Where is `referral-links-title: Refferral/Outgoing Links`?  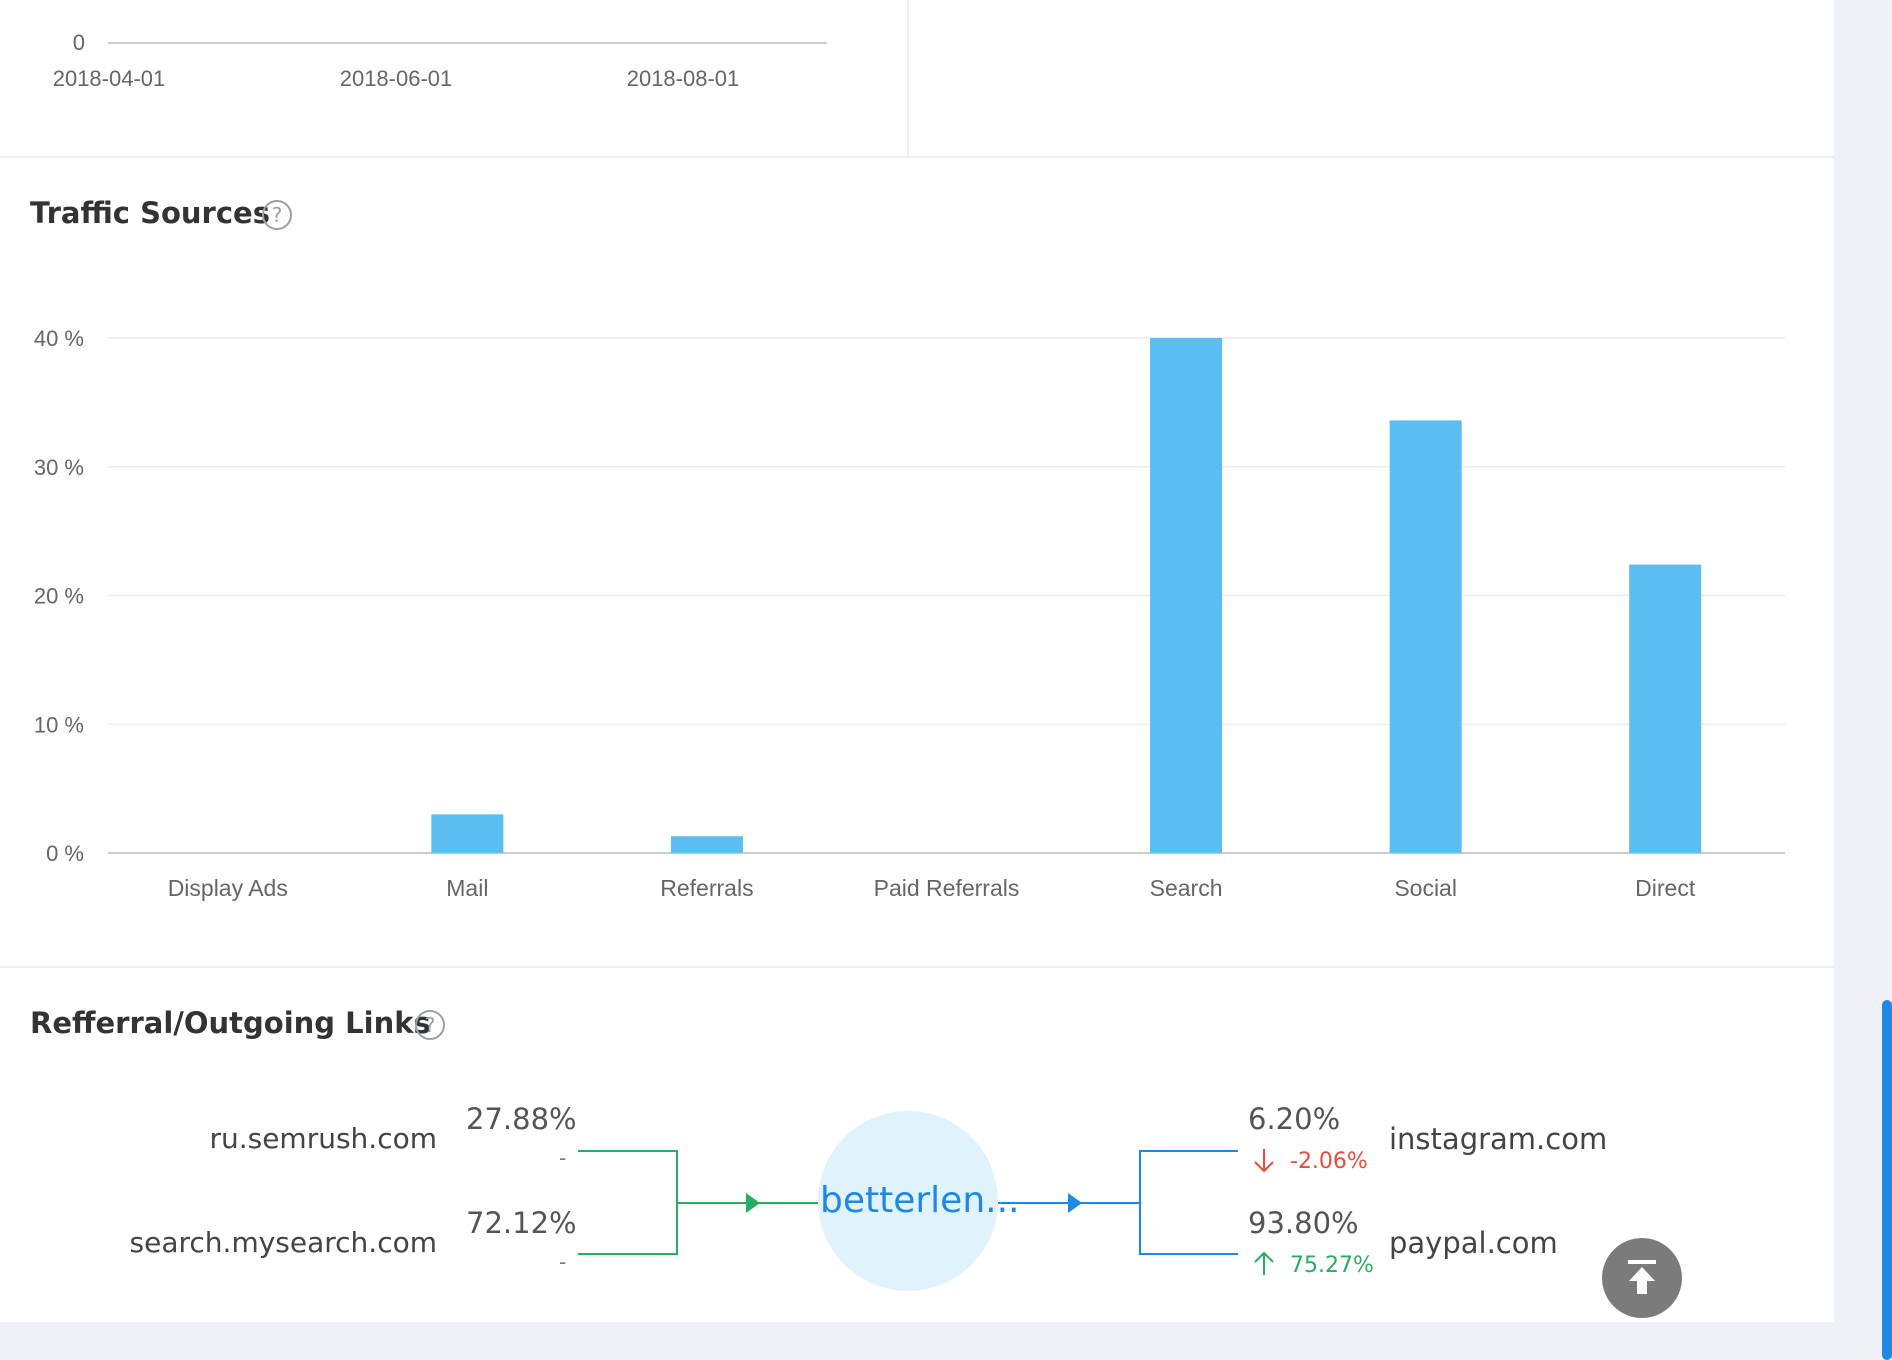
referral-links-title: Refferral/Outgoing Links is located at coordinates (230, 1023).